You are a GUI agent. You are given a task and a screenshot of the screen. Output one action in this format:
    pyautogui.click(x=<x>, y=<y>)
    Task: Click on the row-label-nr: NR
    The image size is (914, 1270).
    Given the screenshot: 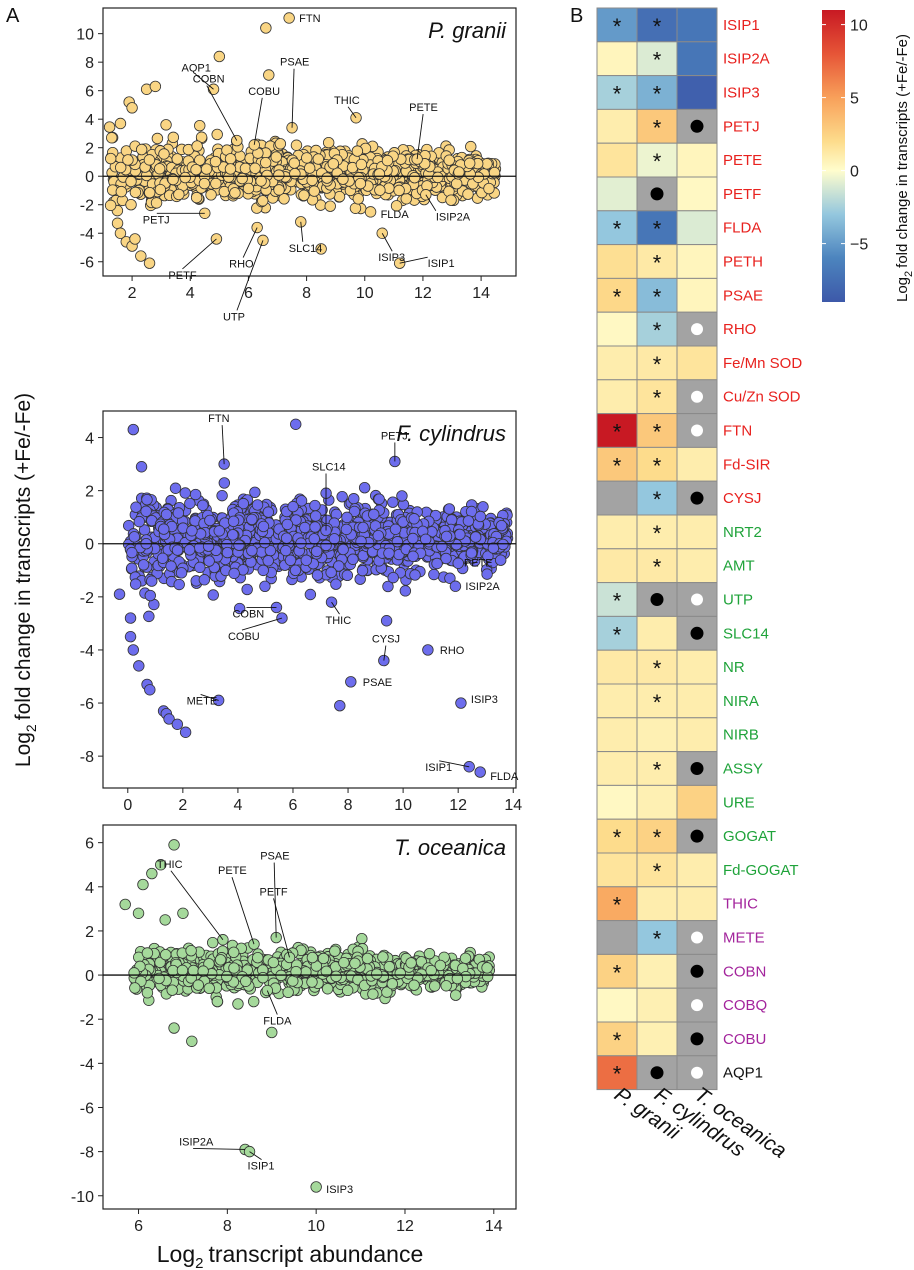 What is the action you would take?
    pyautogui.click(x=734, y=667)
    